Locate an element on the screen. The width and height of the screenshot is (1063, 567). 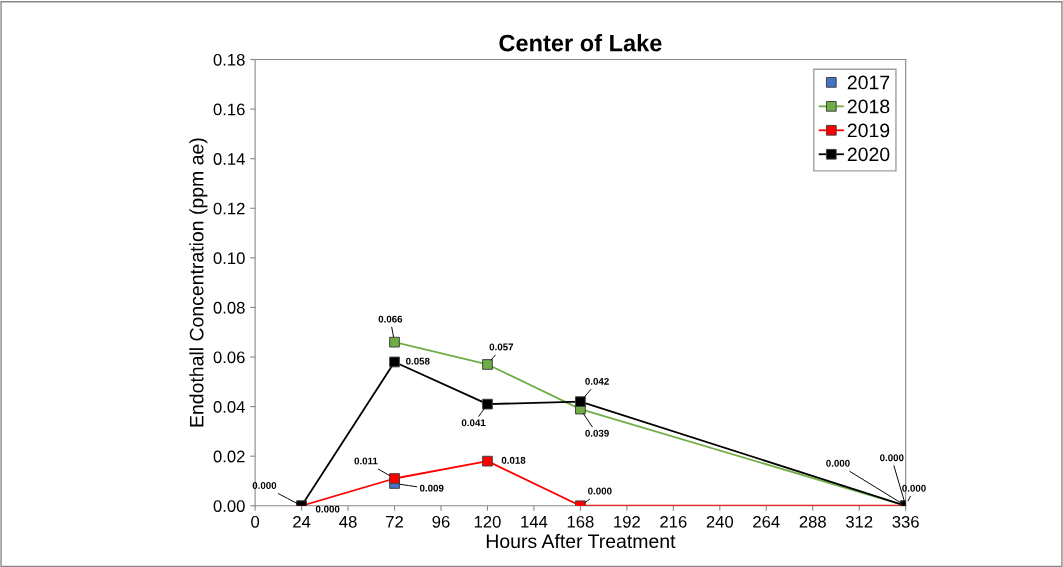
legend-label: 2018 is located at coordinates (868, 106).